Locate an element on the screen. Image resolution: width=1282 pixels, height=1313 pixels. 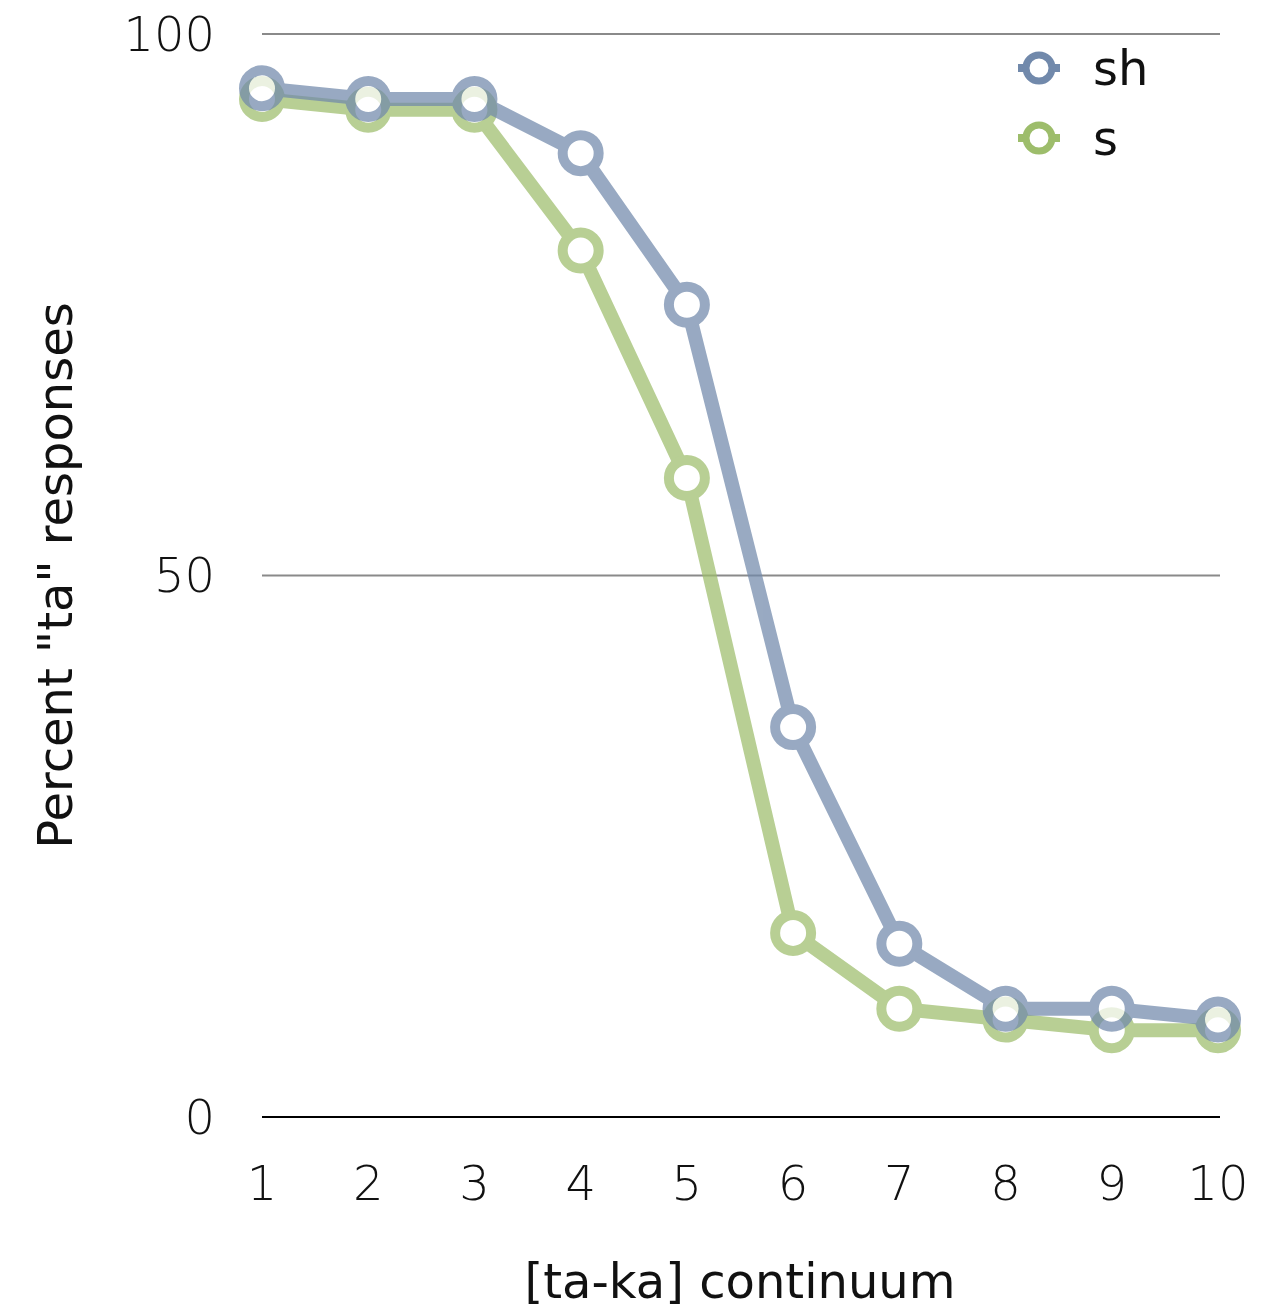
x-axis-title: [ta-ka] continuum is located at coordinates (740, 1281).